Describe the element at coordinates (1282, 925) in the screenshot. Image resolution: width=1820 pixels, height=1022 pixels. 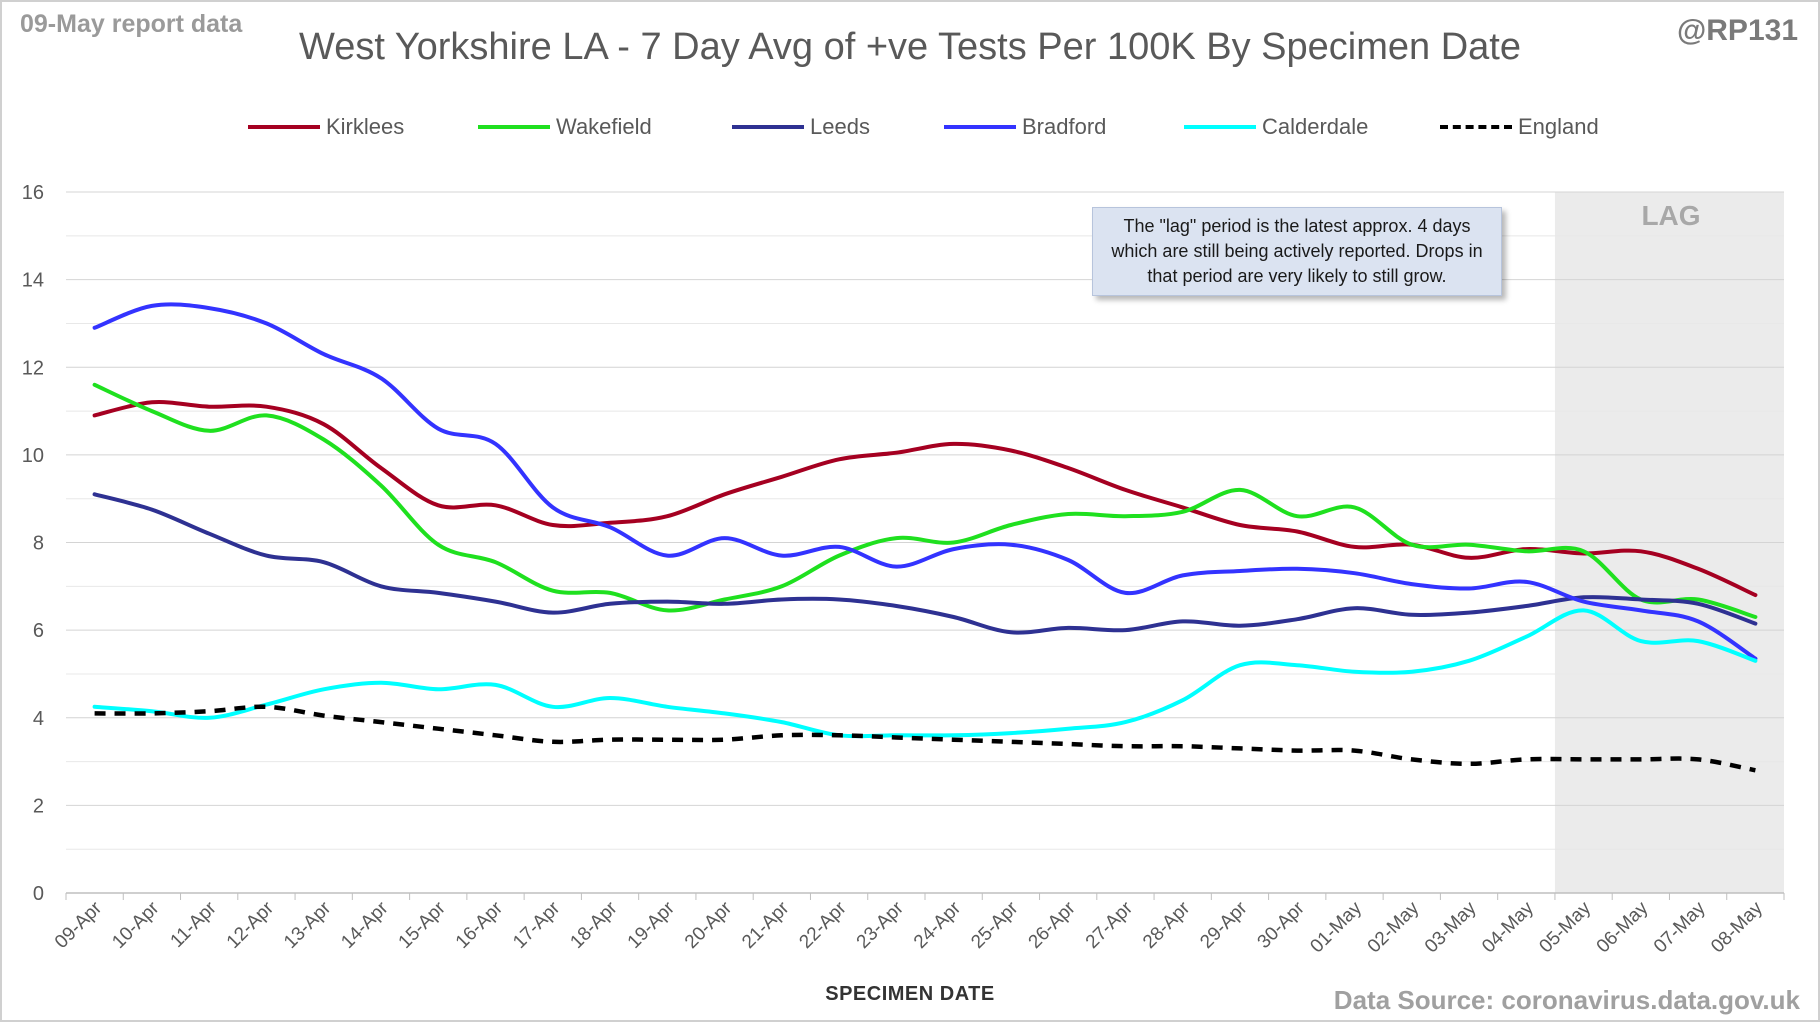
I see `x-tick-label: 30-Apr` at that location.